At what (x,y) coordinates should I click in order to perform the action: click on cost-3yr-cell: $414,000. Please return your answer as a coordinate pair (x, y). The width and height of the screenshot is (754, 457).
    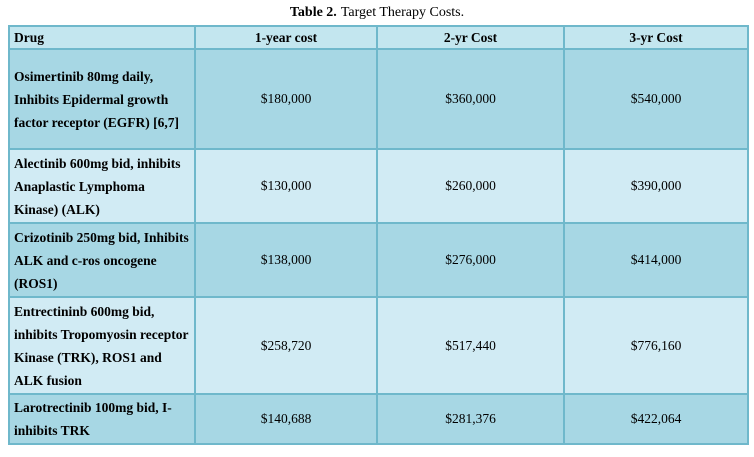
    Looking at the image, I should click on (656, 260).